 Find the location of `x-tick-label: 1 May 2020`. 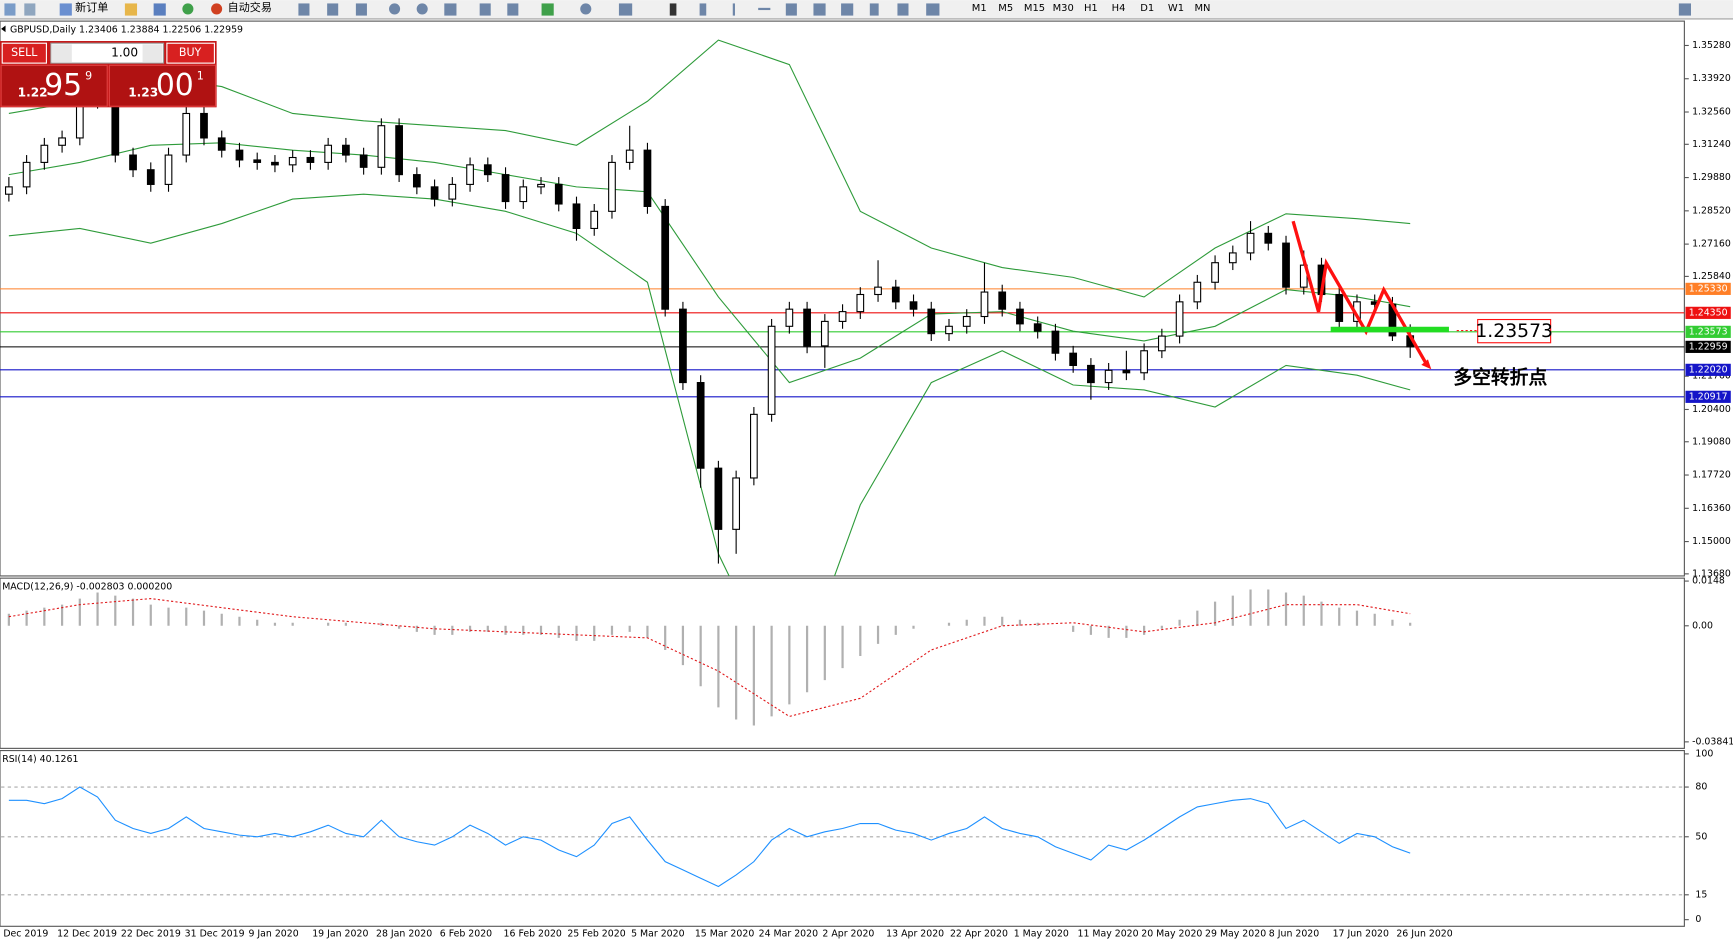

x-tick-label: 1 May 2020 is located at coordinates (1041, 934).